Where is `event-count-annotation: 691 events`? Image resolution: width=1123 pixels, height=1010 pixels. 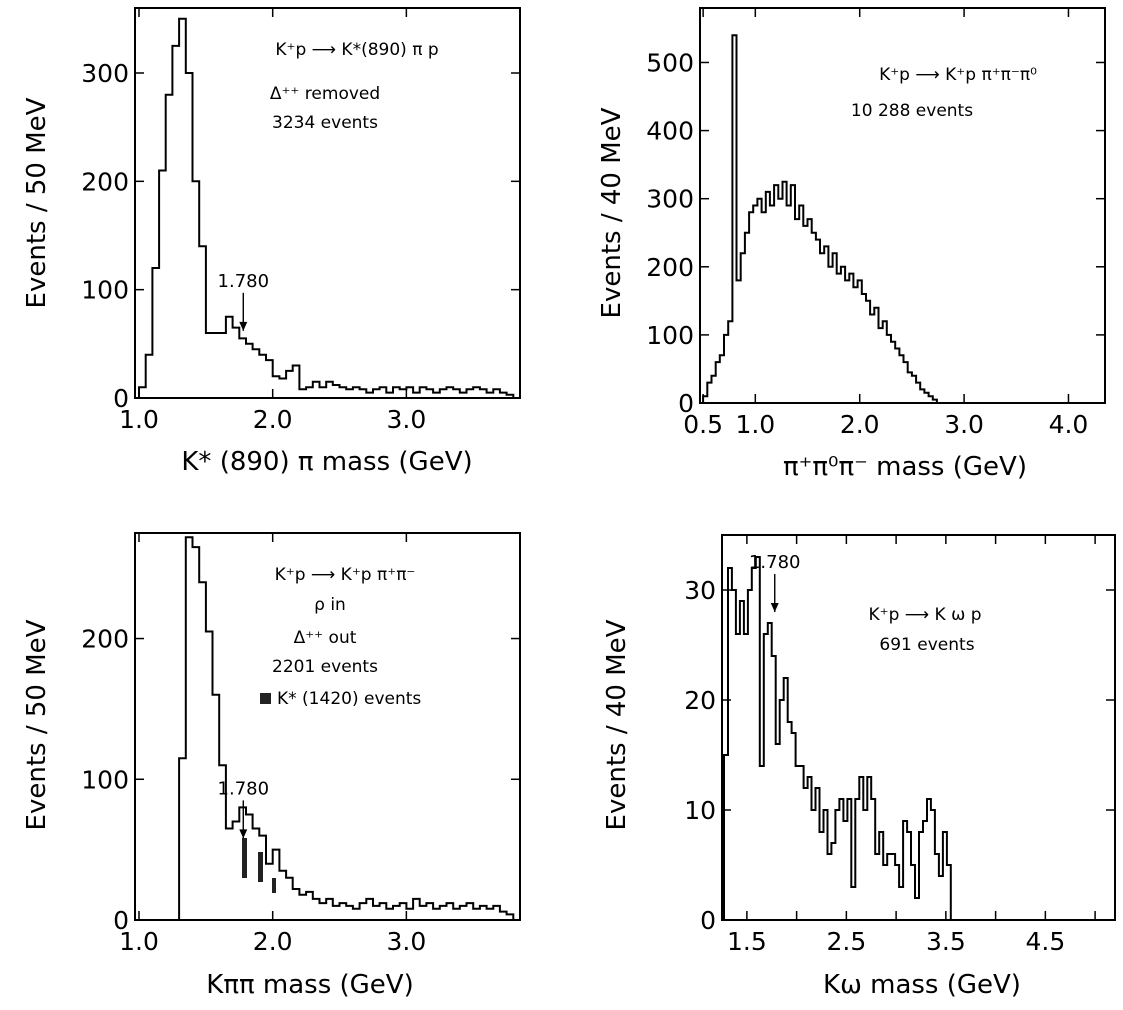 event-count-annotation: 691 events is located at coordinates (926, 645).